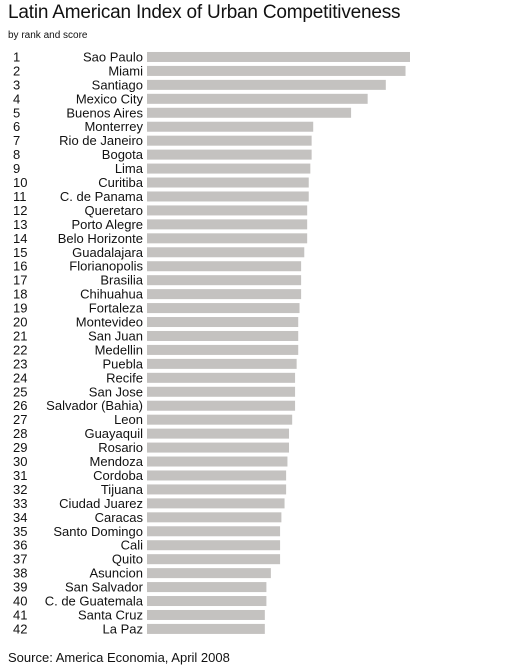  What do you see at coordinates (20, 182) in the screenshot?
I see `rank-label: 10` at bounding box center [20, 182].